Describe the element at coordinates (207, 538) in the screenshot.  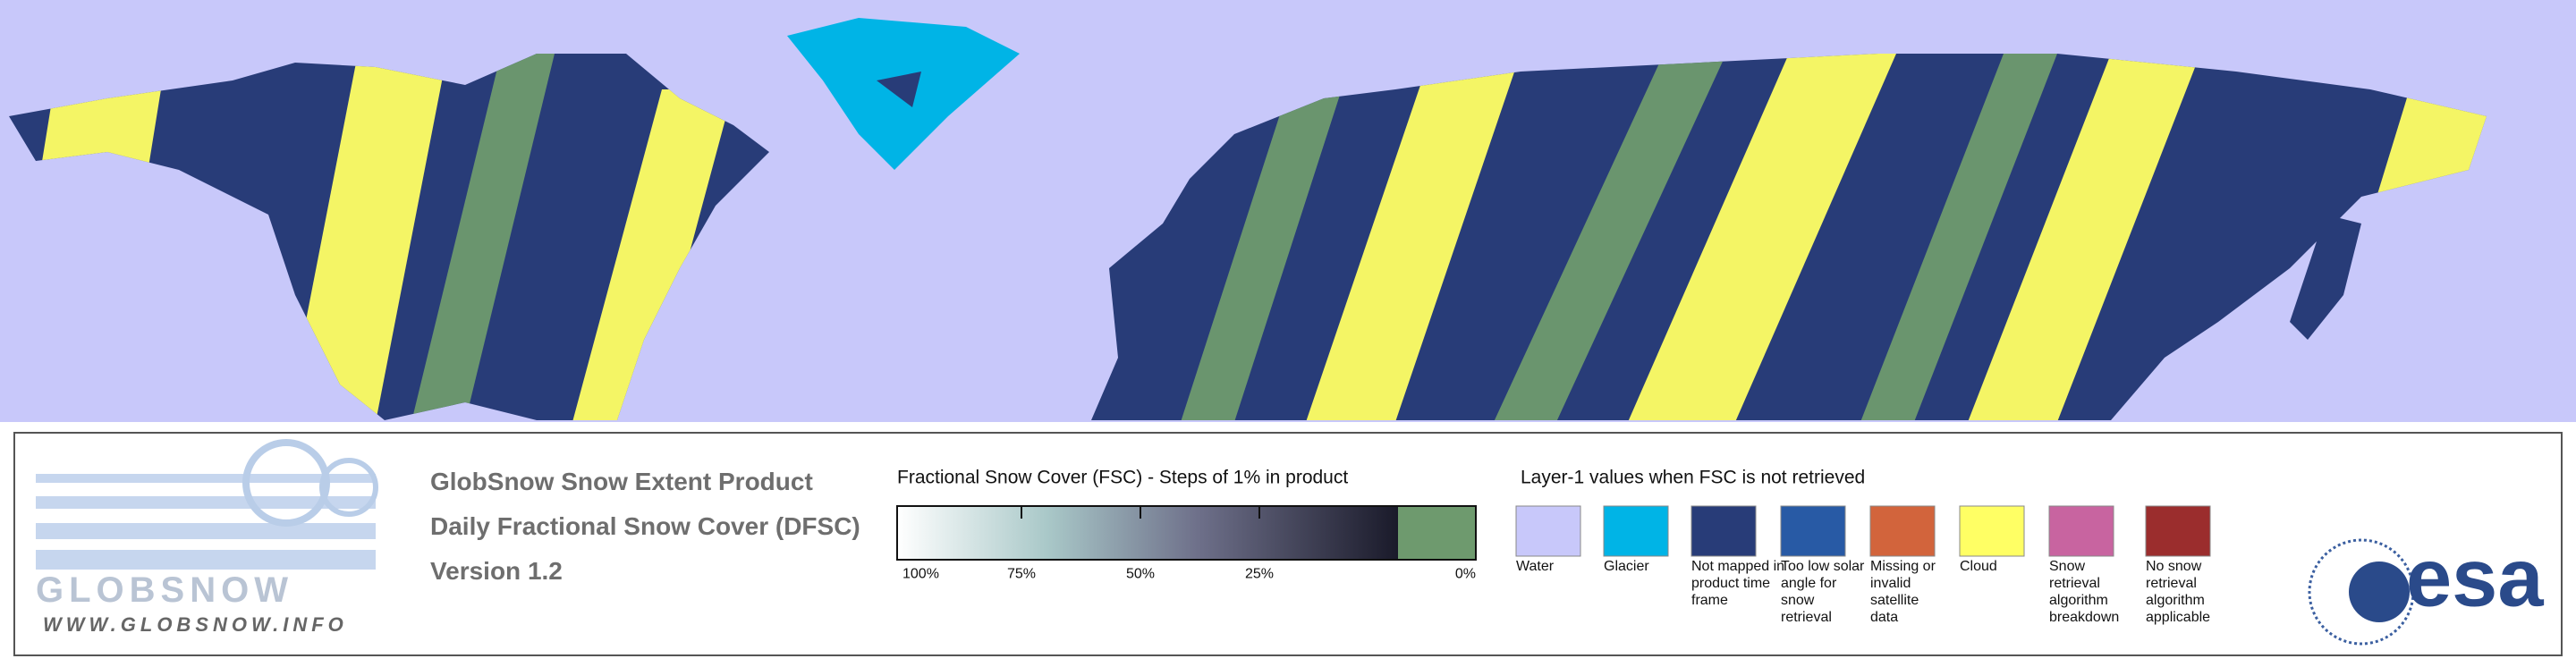
I see `globsnow-logo: GLOBSNOW WWW.GLOBSNOW.INFO` at that location.